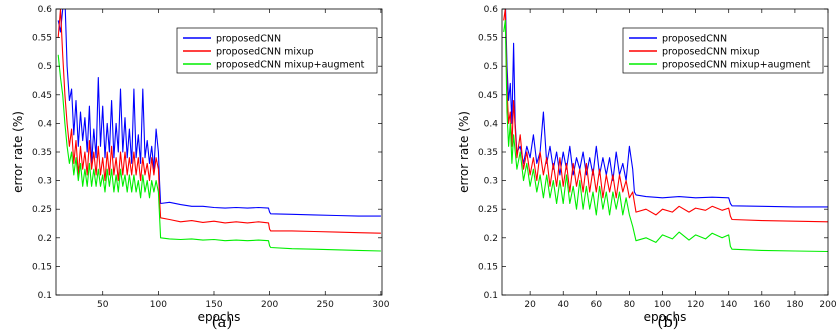  Describe the element at coordinates (380, 305) in the screenshot. I see `x-tick-label: 300` at that location.